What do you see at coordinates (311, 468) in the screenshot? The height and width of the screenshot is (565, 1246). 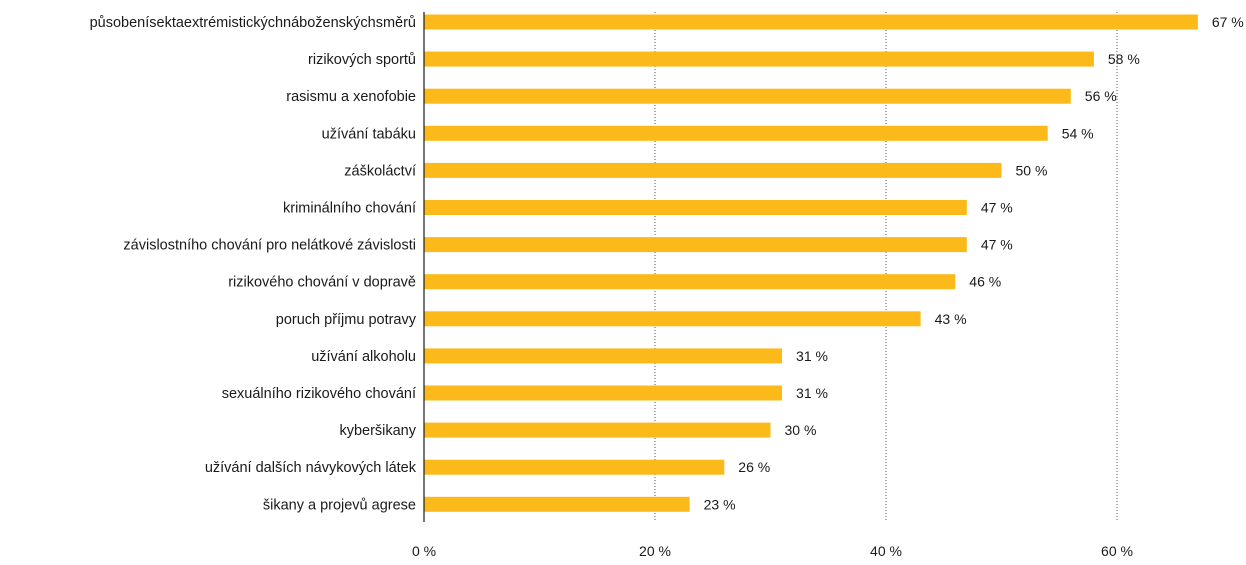 I see `category-label: užívání dalších návykových látek` at bounding box center [311, 468].